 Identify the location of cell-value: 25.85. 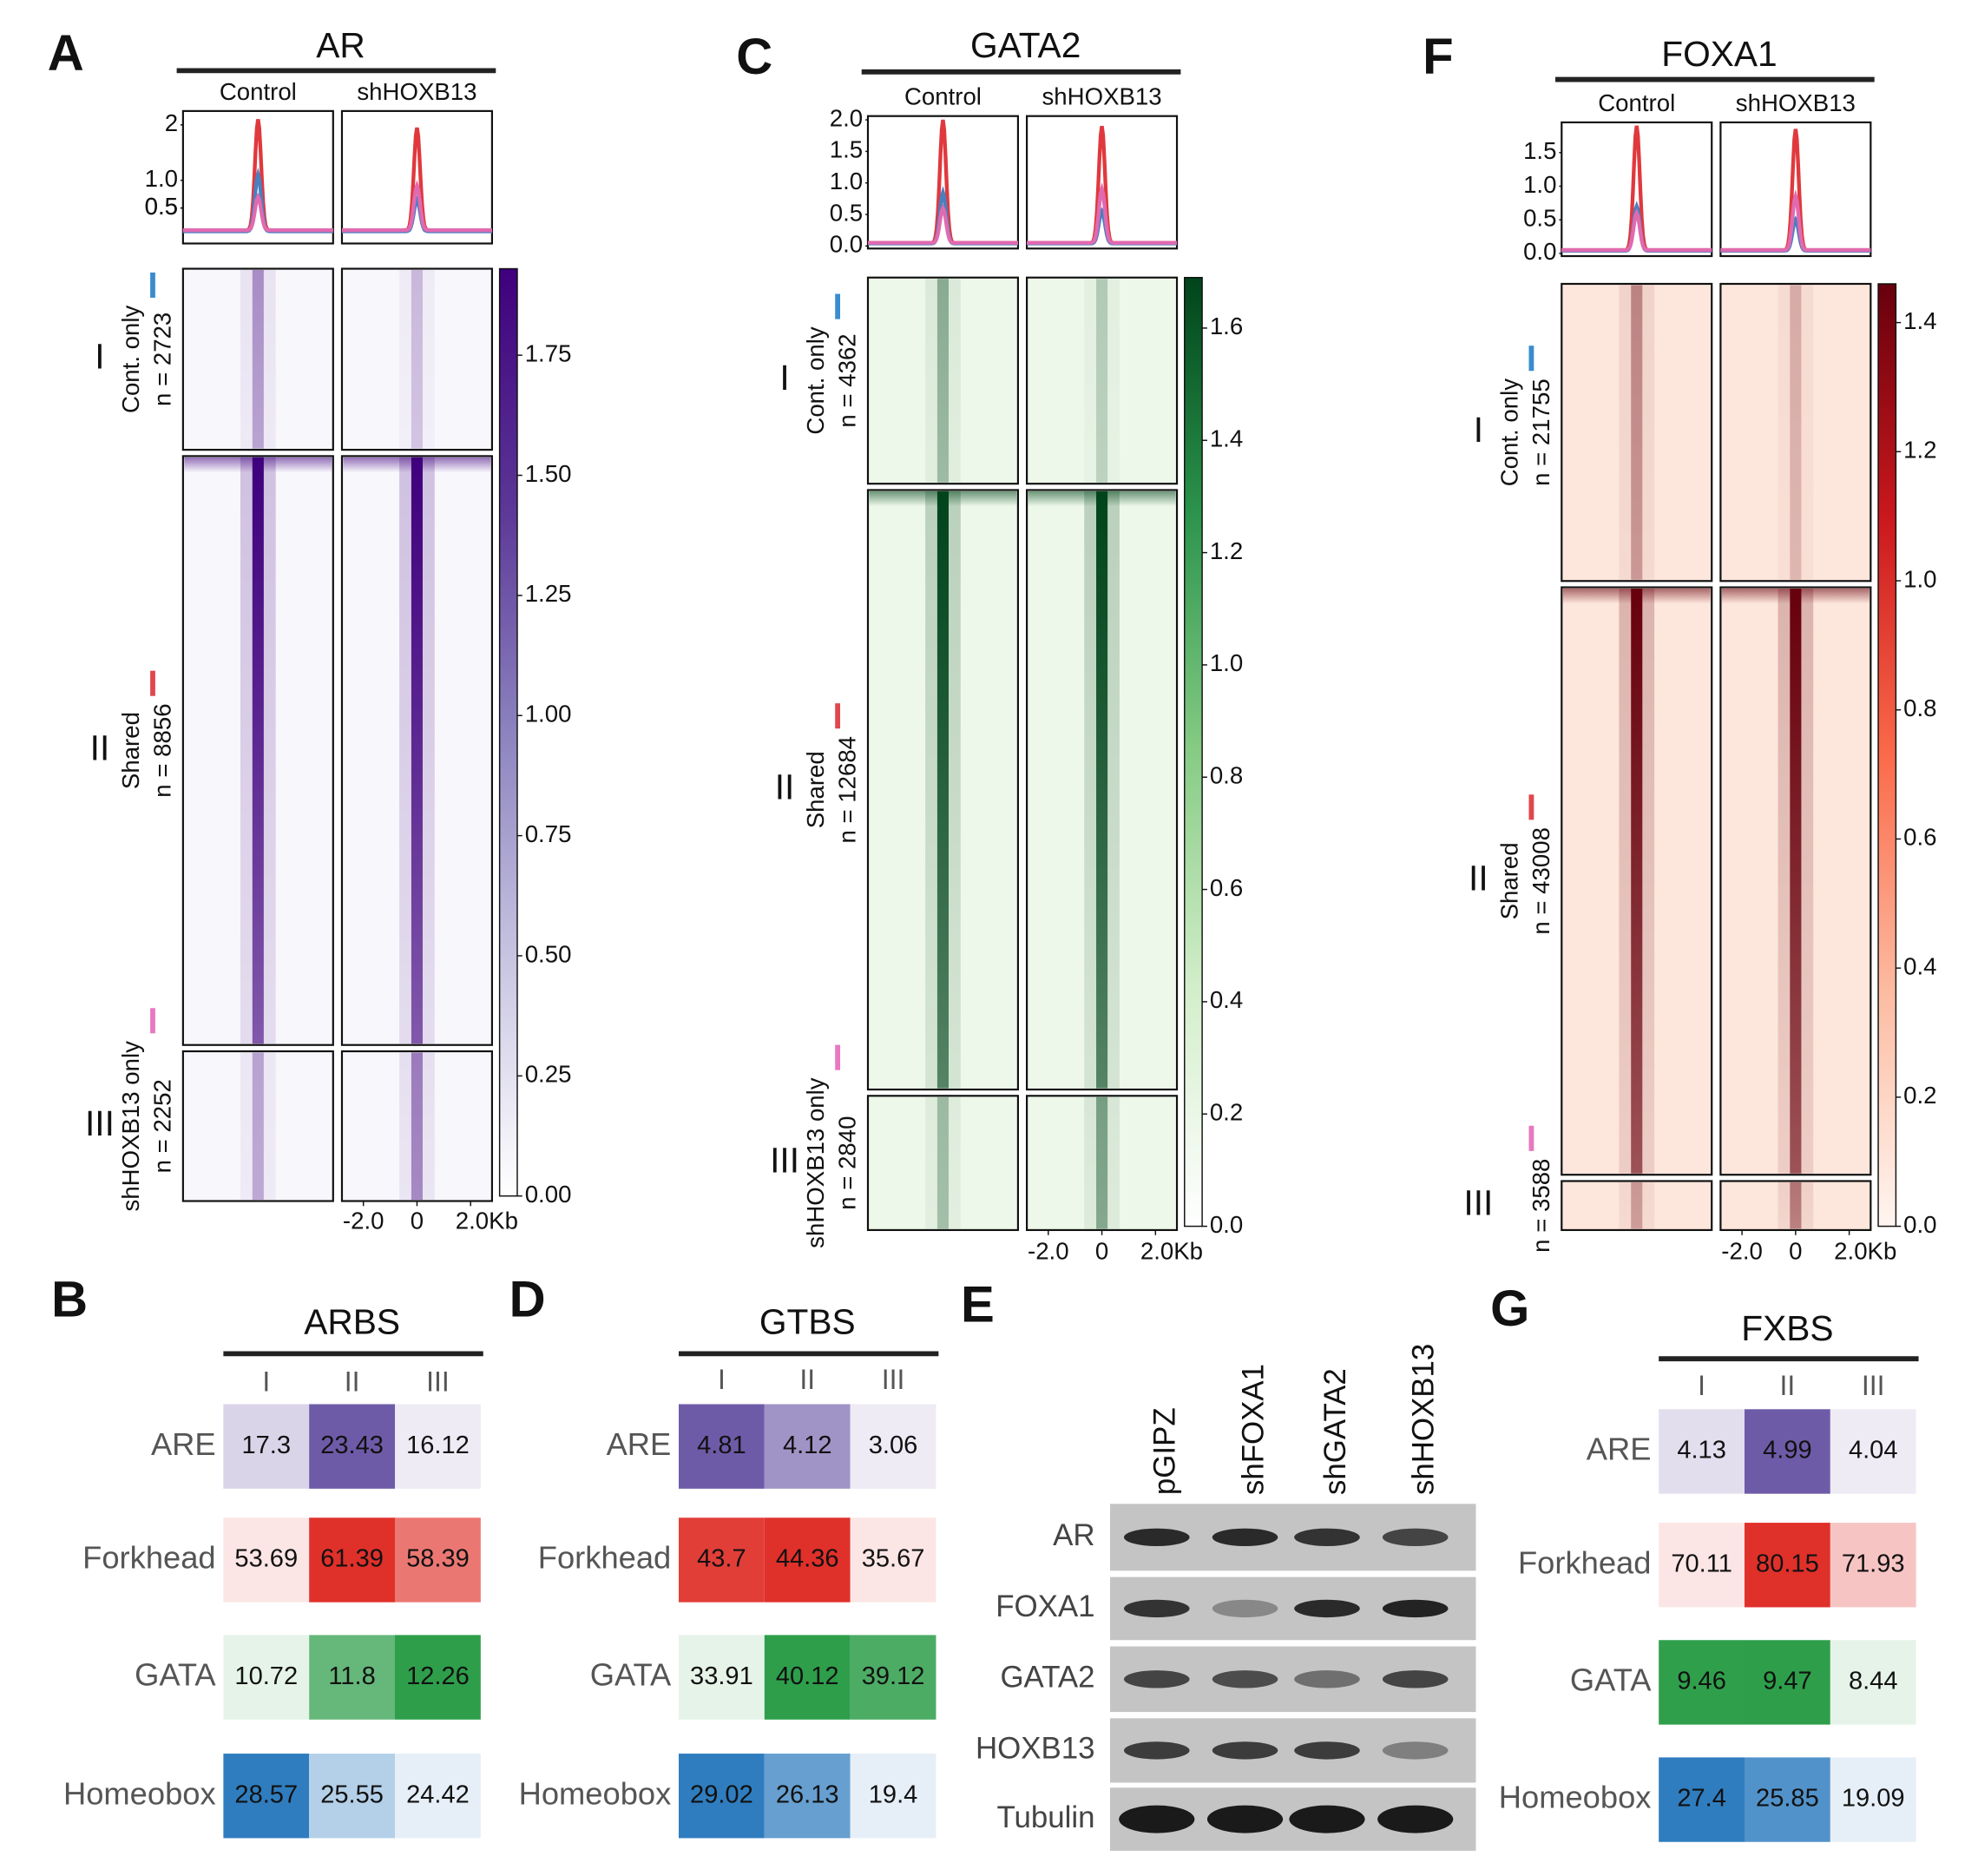
(1788, 1799).